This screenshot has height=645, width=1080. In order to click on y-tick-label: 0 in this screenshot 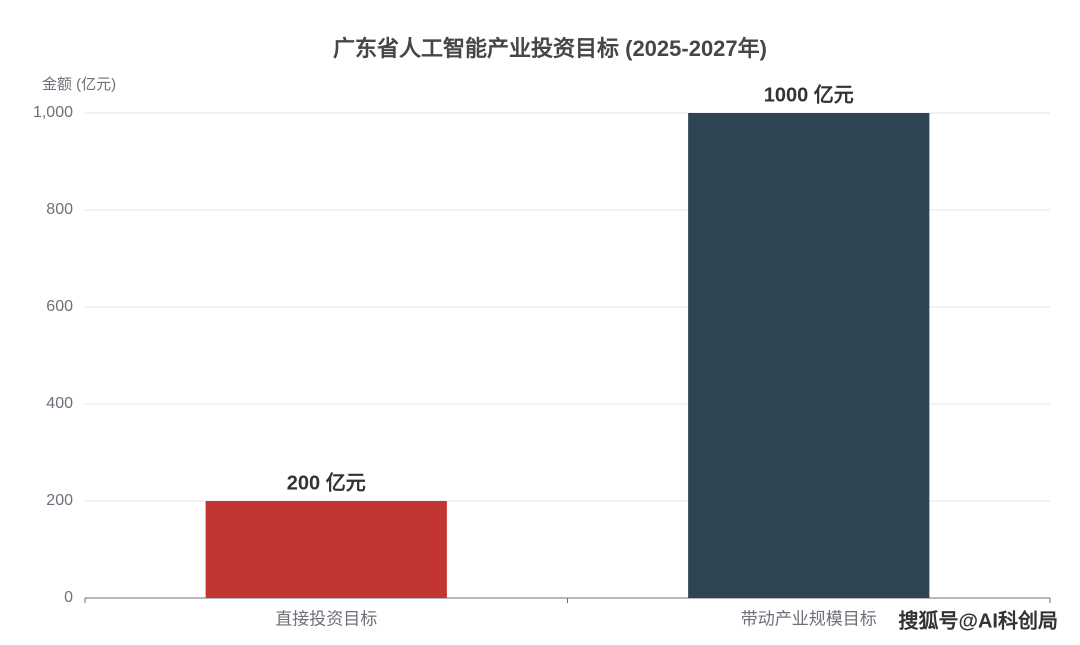, I will do `click(68, 597)`.